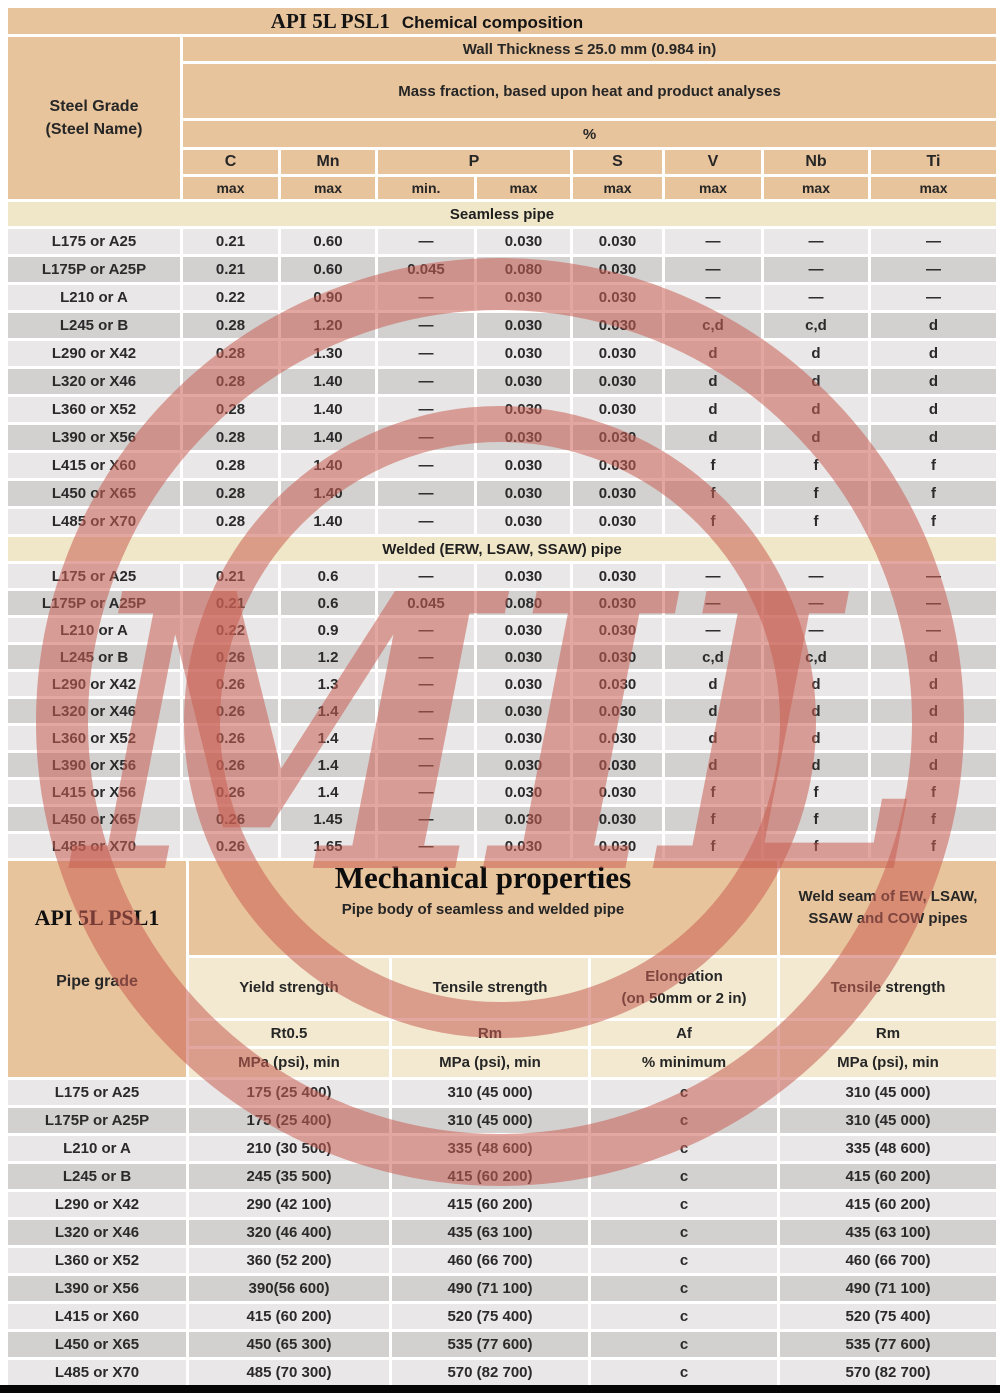 The width and height of the screenshot is (1000, 1393). I want to click on weld-seam-line2: SSAW and COW pipes, so click(888, 918).